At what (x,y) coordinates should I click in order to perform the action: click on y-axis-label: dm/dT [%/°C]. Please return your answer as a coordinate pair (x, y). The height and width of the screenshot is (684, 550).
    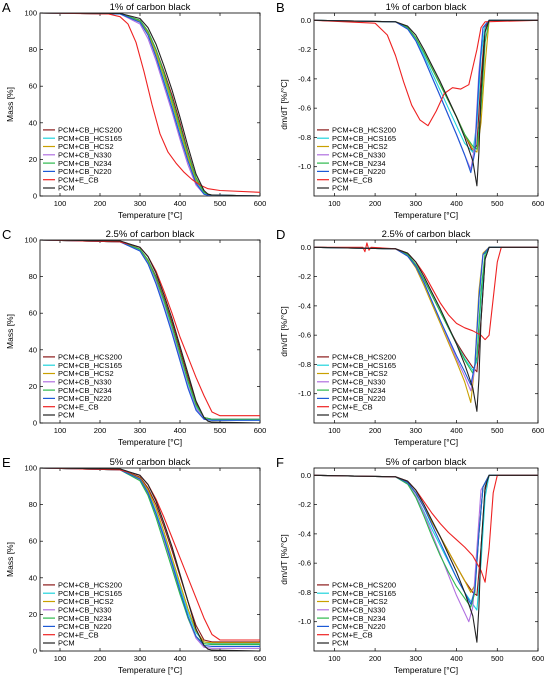
    Looking at the image, I should click on (284, 331).